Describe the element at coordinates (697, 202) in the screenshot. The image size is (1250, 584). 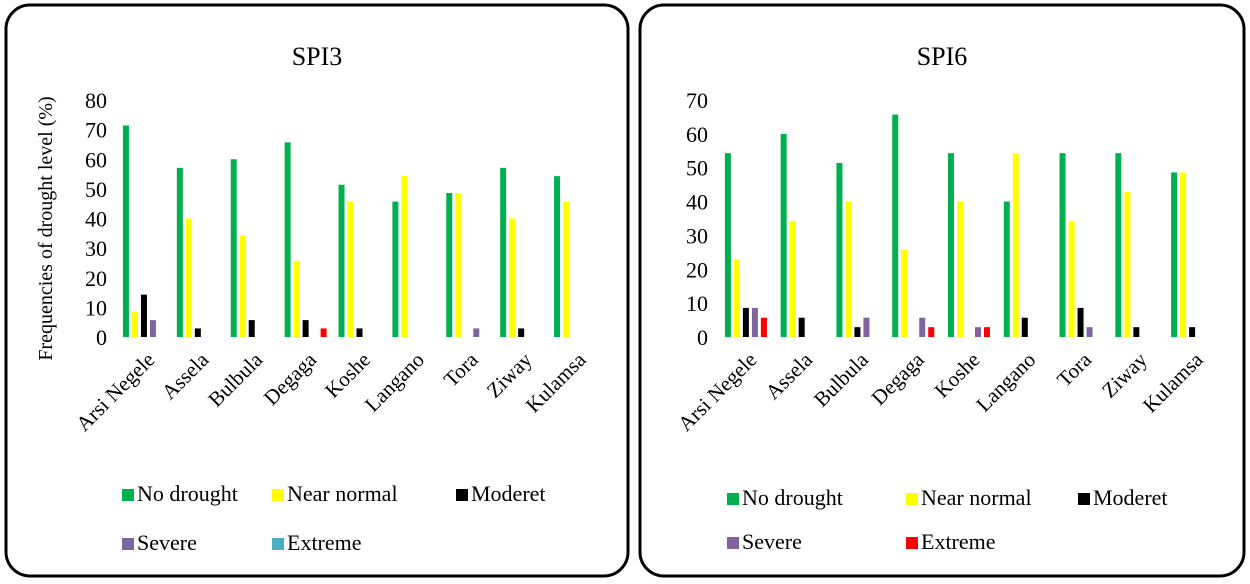
I see `spi6-y-tick-label: 40` at that location.